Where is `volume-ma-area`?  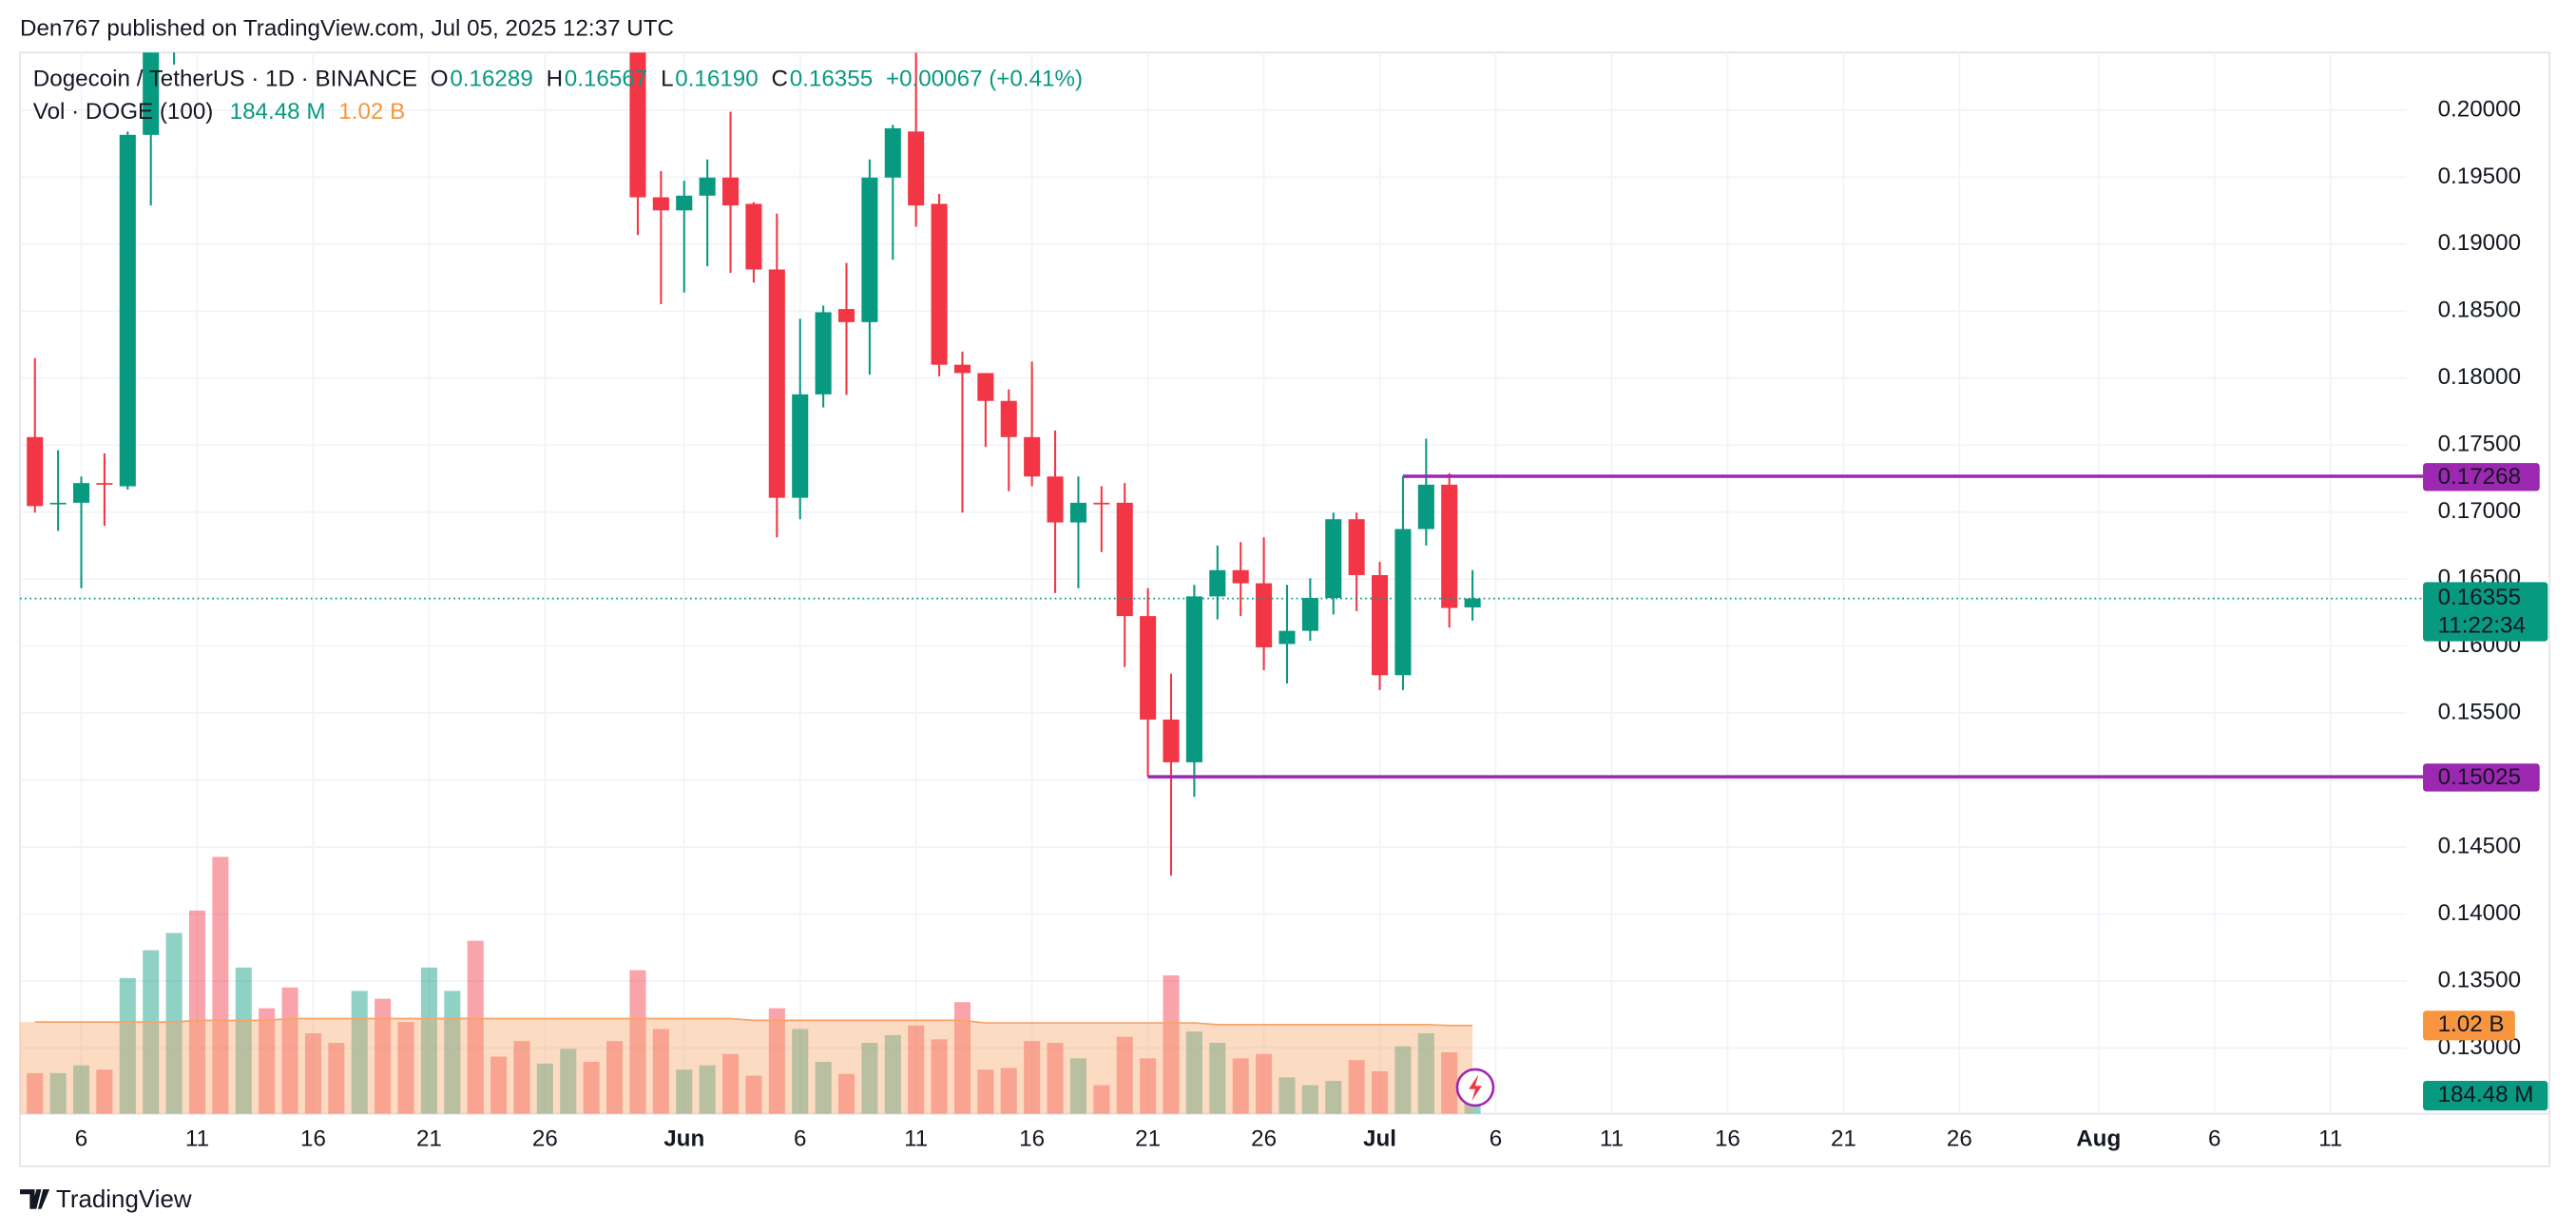
volume-ma-area is located at coordinates (746, 1066).